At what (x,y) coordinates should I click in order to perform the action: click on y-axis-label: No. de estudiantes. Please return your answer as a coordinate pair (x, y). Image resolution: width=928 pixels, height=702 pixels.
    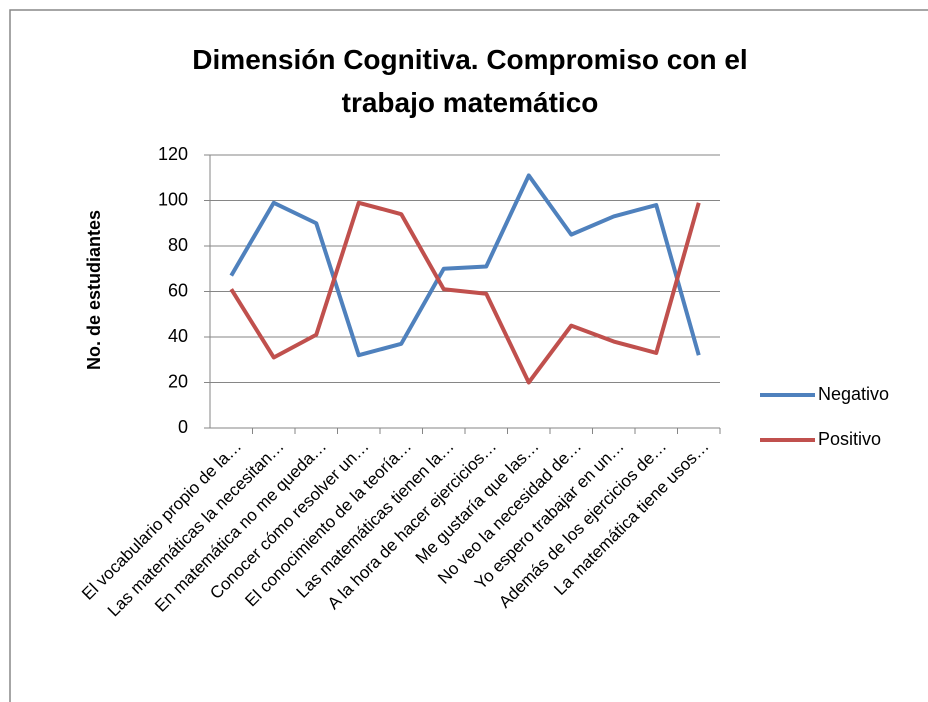
    Looking at the image, I should click on (94, 290).